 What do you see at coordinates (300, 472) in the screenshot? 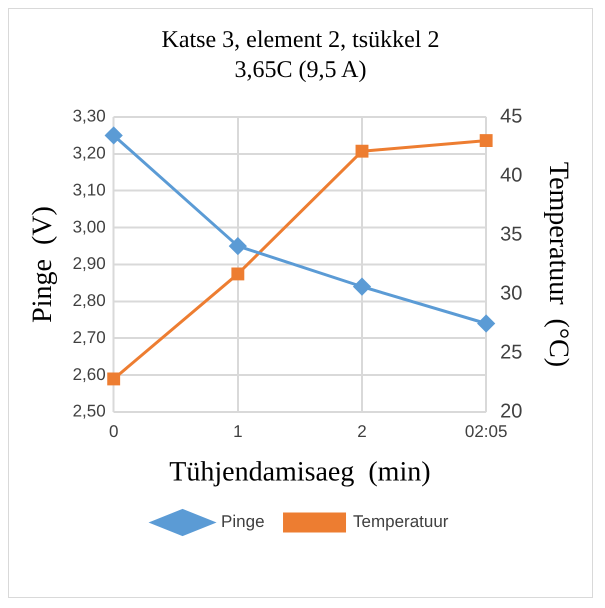
I see `x-axis-title: Tühjendamisaeg (min)` at bounding box center [300, 472].